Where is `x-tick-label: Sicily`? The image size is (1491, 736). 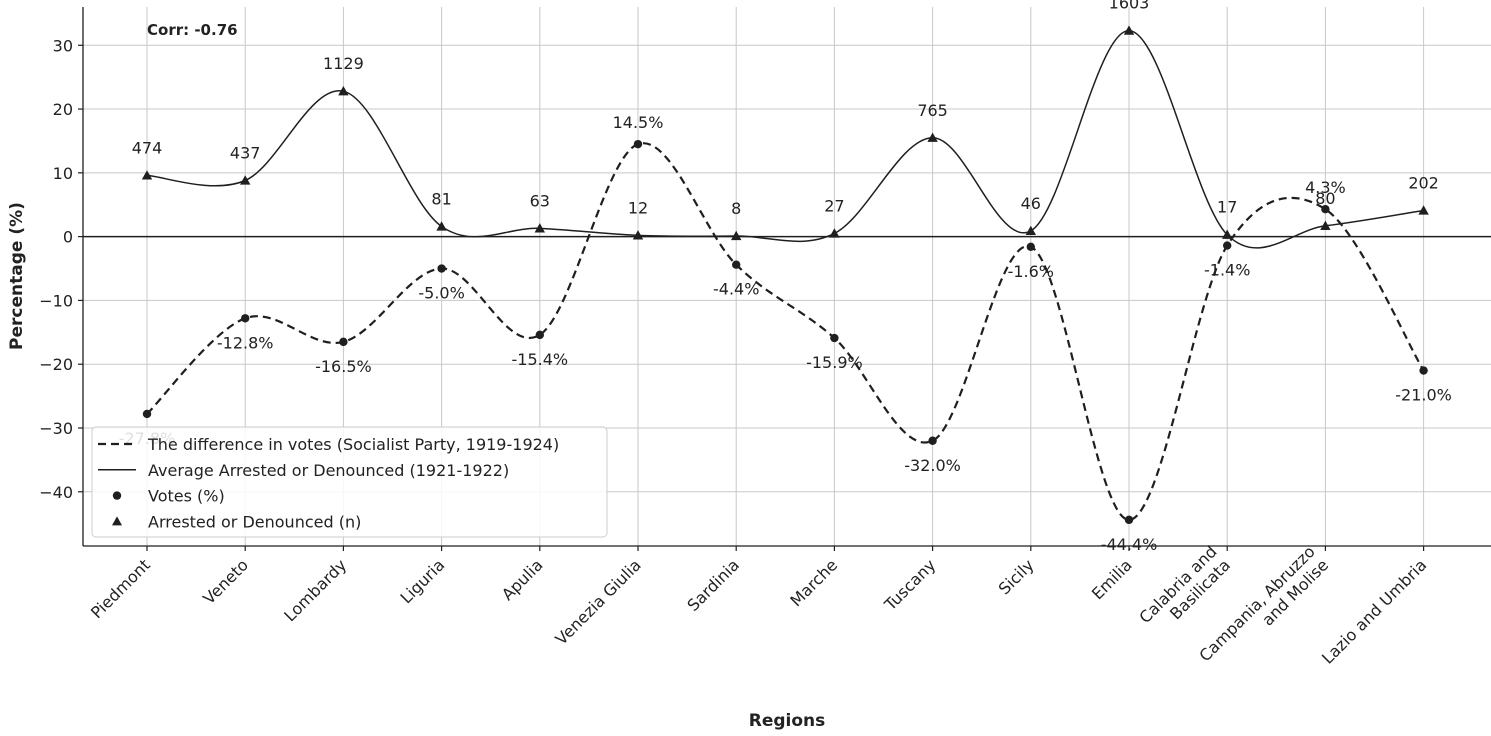 x-tick-label: Sicily is located at coordinates (1016, 576).